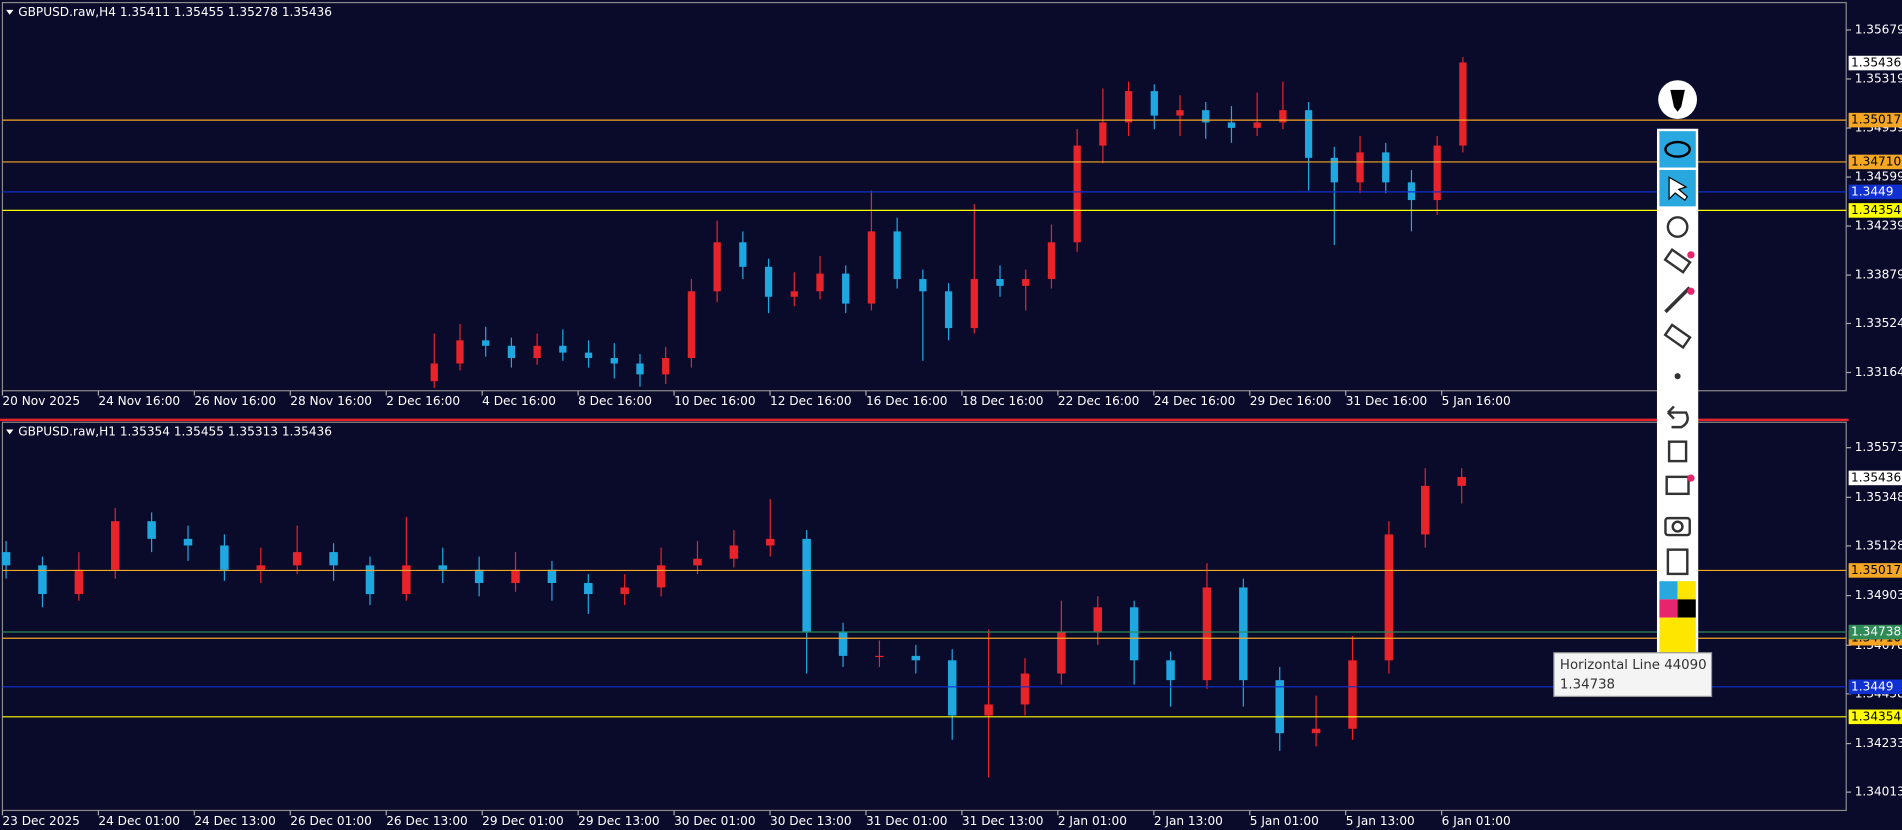 The width and height of the screenshot is (1902, 830). Describe the element at coordinates (1878, 497) in the screenshot. I see `y-tick-label: 1.35348` at that location.